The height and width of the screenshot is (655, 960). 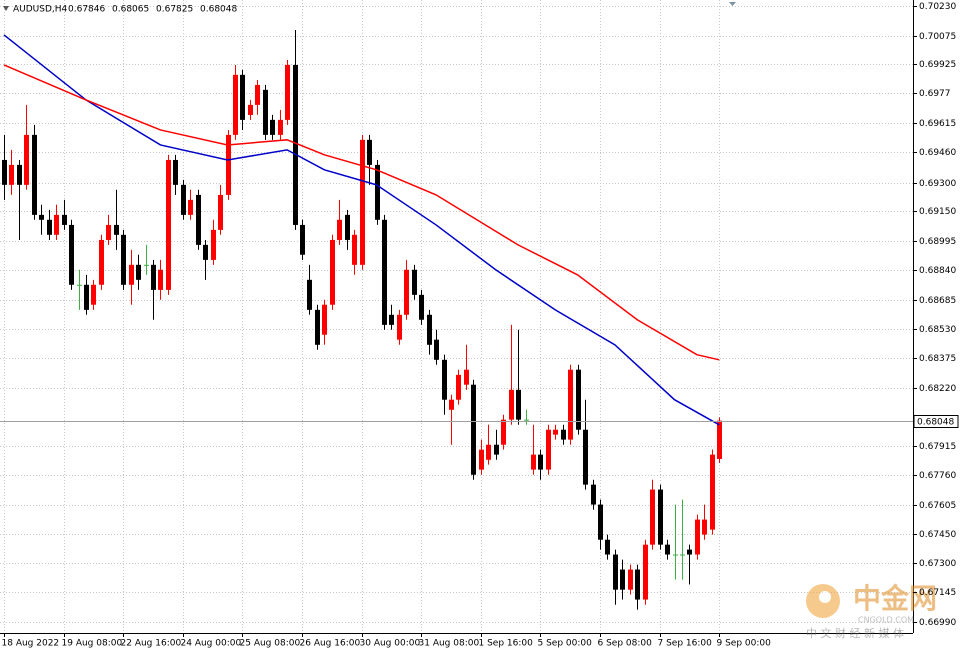 What do you see at coordinates (886, 620) in the screenshot?
I see `logo-site: CNGOLD.COM` at bounding box center [886, 620].